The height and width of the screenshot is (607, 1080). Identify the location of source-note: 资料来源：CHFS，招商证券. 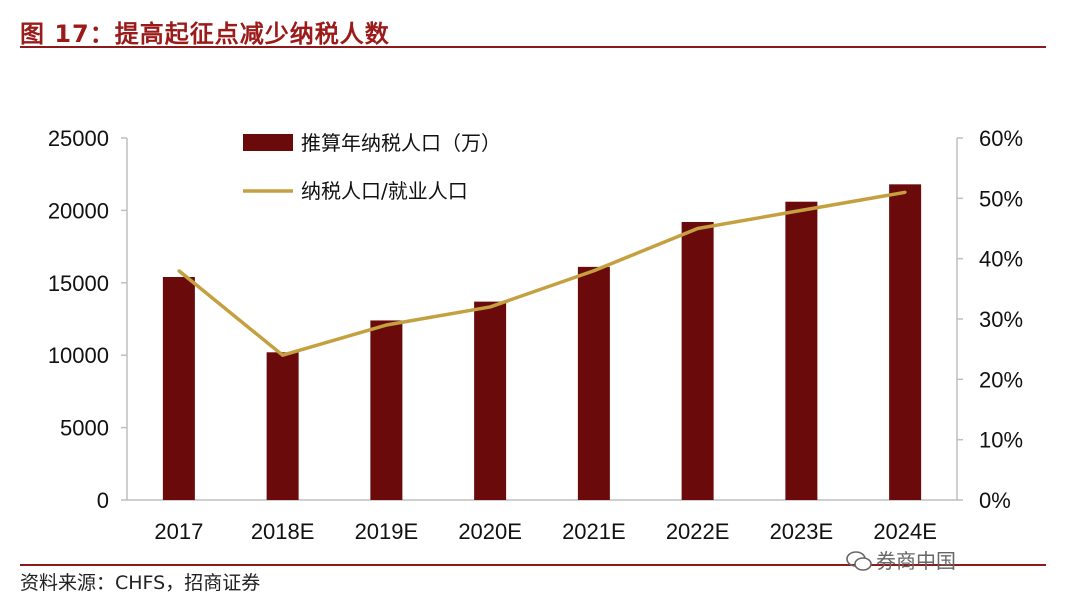
(140, 583).